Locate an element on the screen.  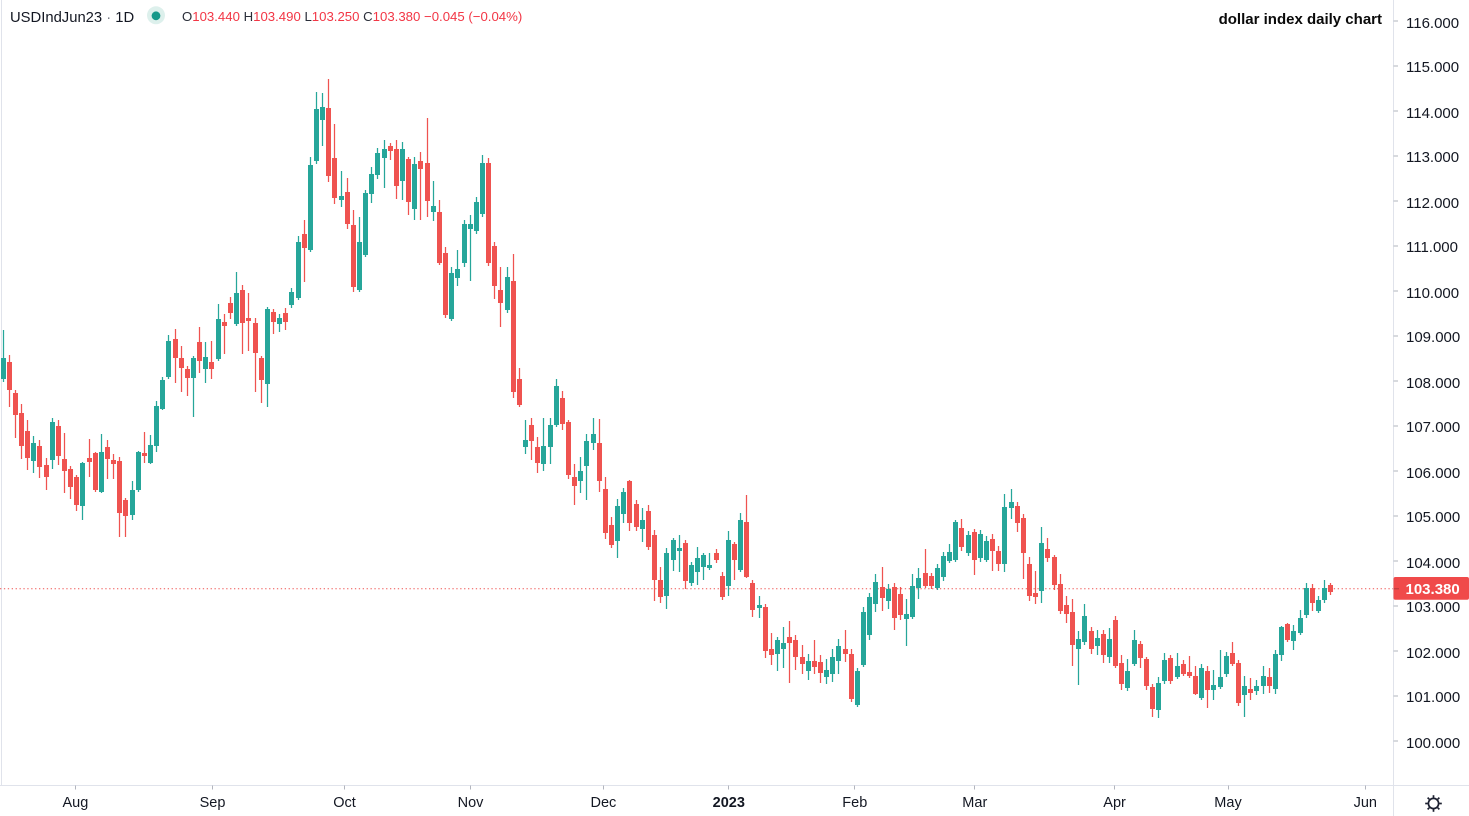
svg-text: Aug is located at coordinates (75, 803).